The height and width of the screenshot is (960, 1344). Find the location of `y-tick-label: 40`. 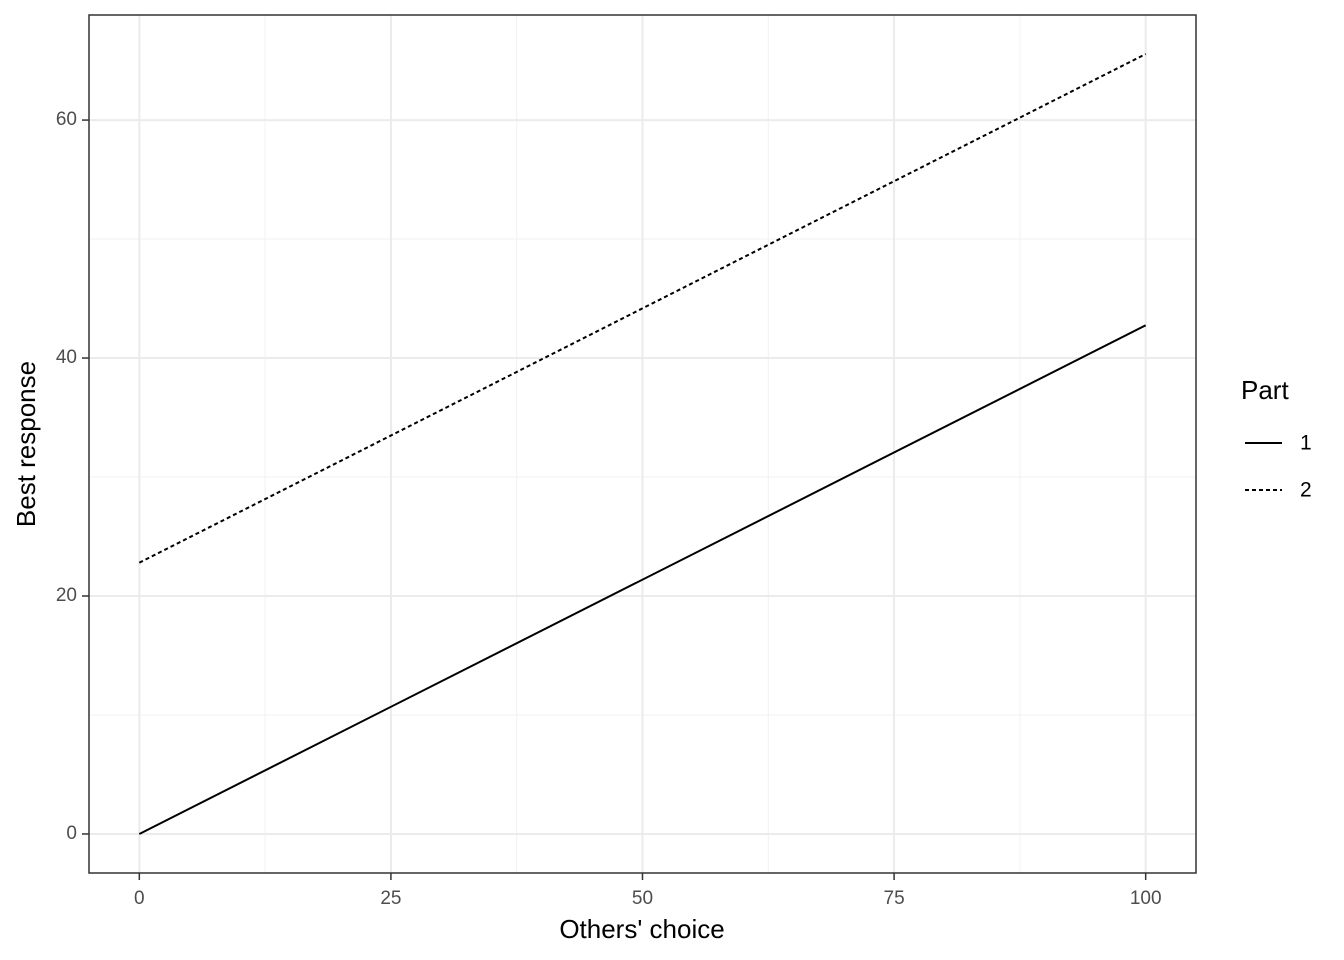

y-tick-label: 40 is located at coordinates (66, 357).